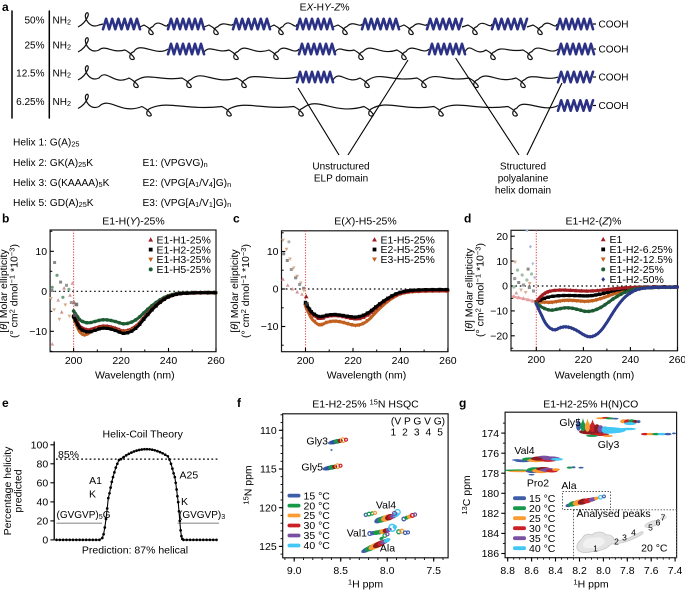 The width and height of the screenshot is (685, 590). I want to click on svg-text: E1-H2-25% 15N HSQC, so click(365, 403).